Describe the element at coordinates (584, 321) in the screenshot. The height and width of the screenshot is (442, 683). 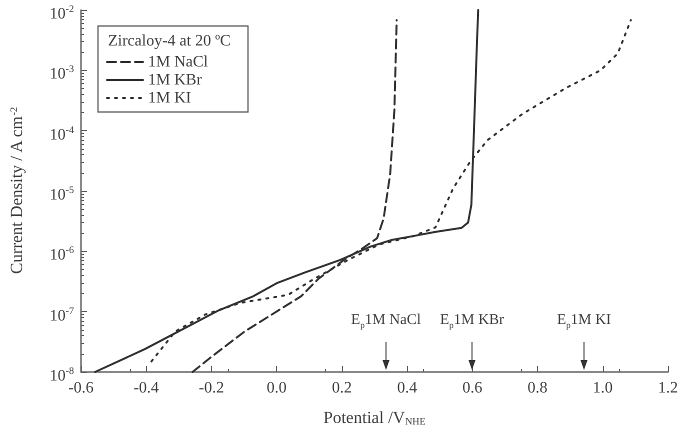
I see `annotation: E$_{p}$1M KI` at that location.